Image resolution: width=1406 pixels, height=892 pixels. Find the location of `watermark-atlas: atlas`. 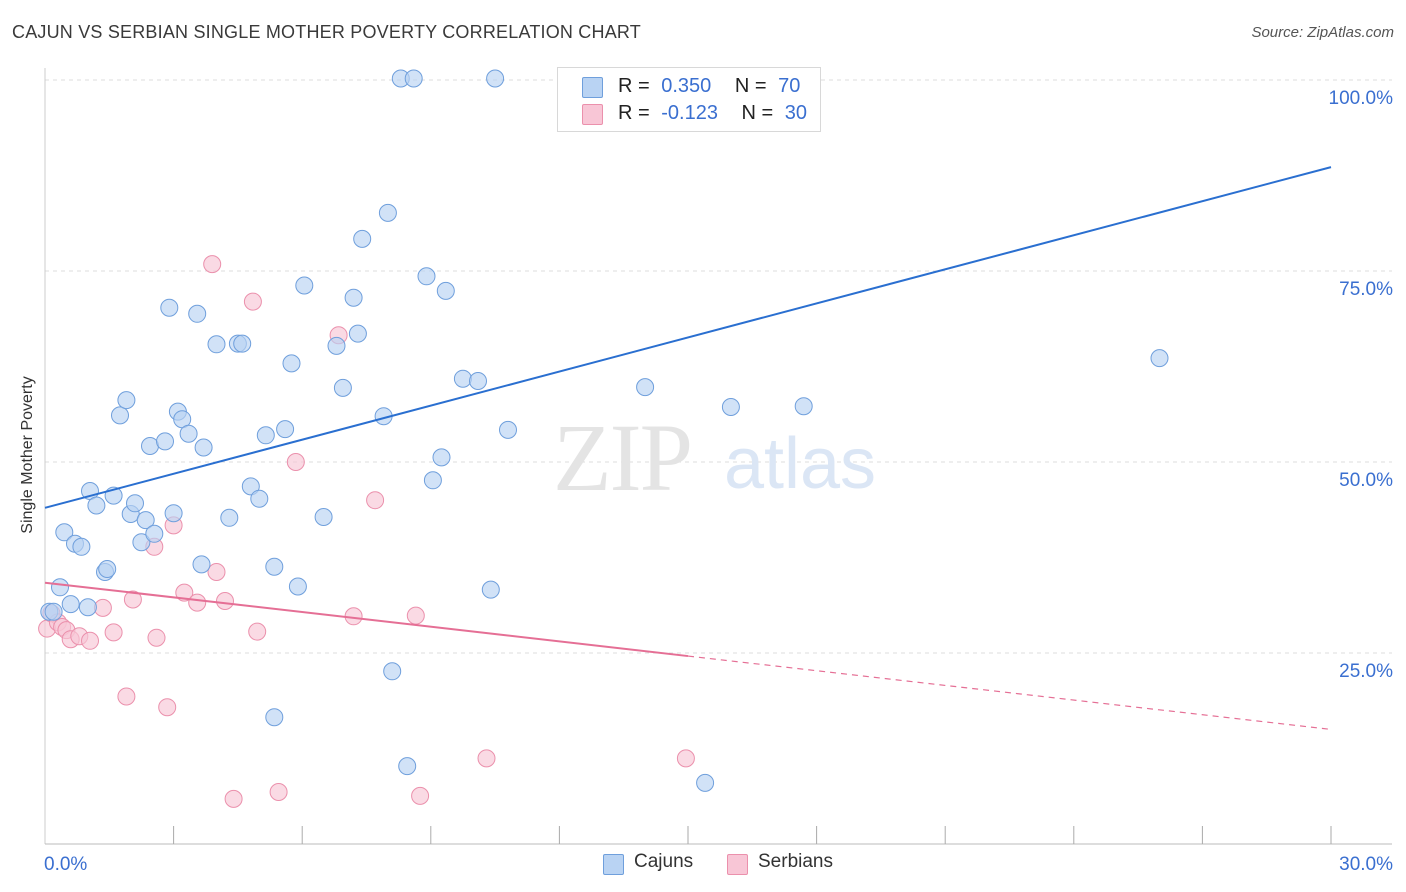

watermark-atlas: atlas is located at coordinates (800, 464).